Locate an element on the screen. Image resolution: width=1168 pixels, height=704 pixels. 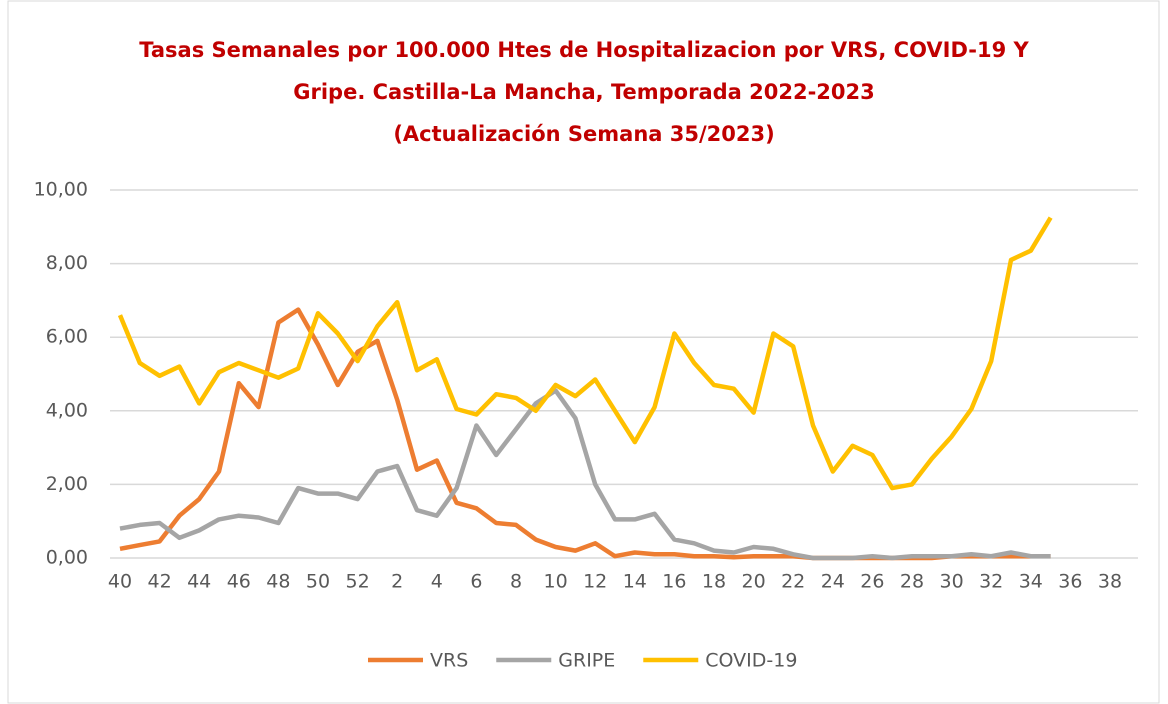
x-tick-label: 52 is located at coordinates (358, 582).